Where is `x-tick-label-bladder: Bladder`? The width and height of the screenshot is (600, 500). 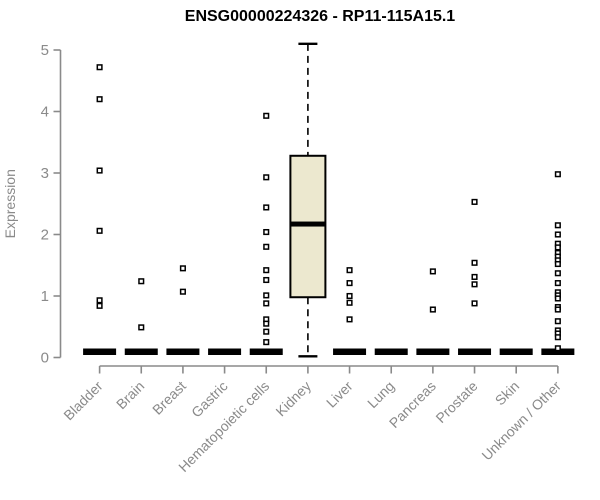 x-tick-label-bladder: Bladder is located at coordinates (83, 401).